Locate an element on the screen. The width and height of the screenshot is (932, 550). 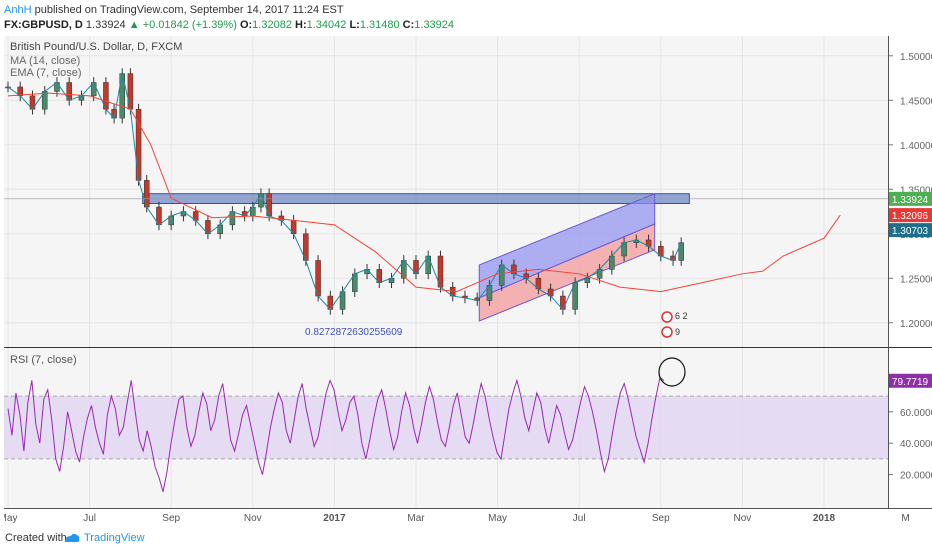
price-tag-2-bg is located at coordinates (910, 215).